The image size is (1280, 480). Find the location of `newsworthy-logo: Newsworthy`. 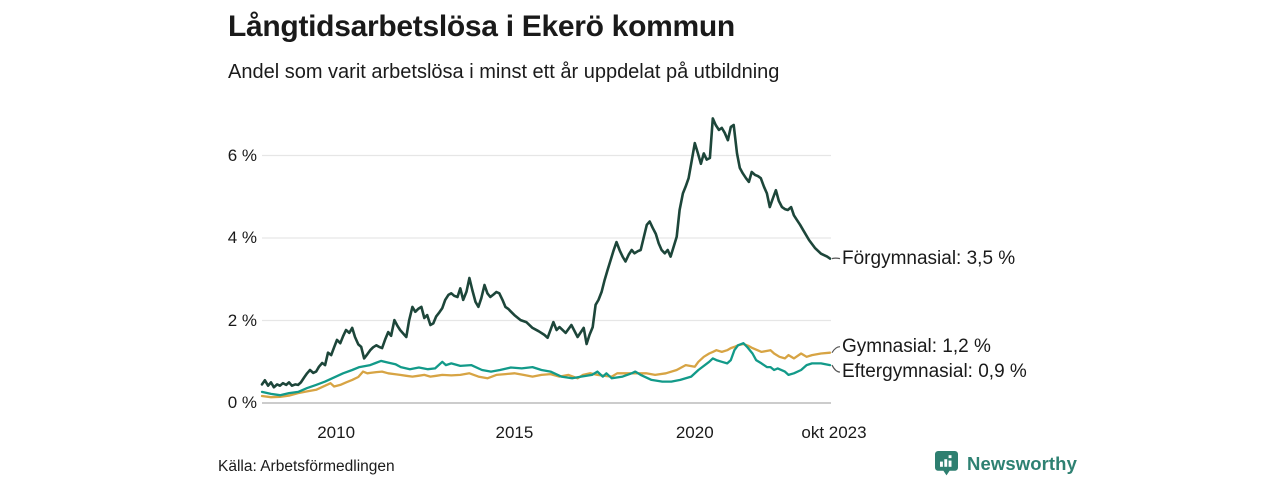

newsworthy-logo: Newsworthy is located at coordinates (1006, 464).